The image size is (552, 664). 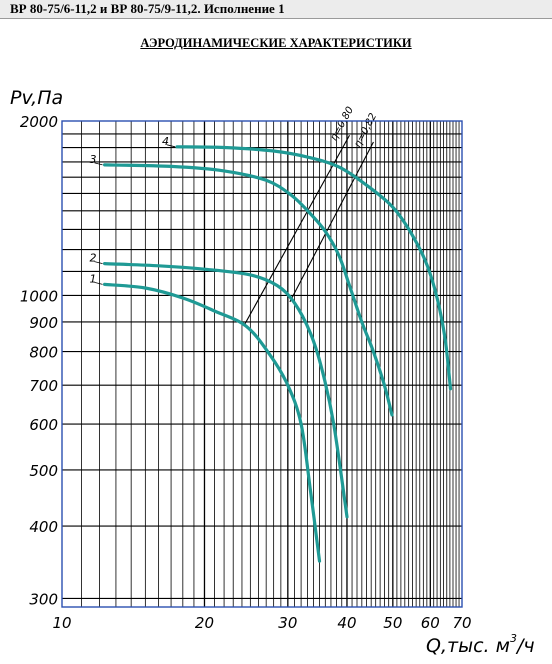 I want to click on y-tick-label: 1000, so click(x=39, y=296).